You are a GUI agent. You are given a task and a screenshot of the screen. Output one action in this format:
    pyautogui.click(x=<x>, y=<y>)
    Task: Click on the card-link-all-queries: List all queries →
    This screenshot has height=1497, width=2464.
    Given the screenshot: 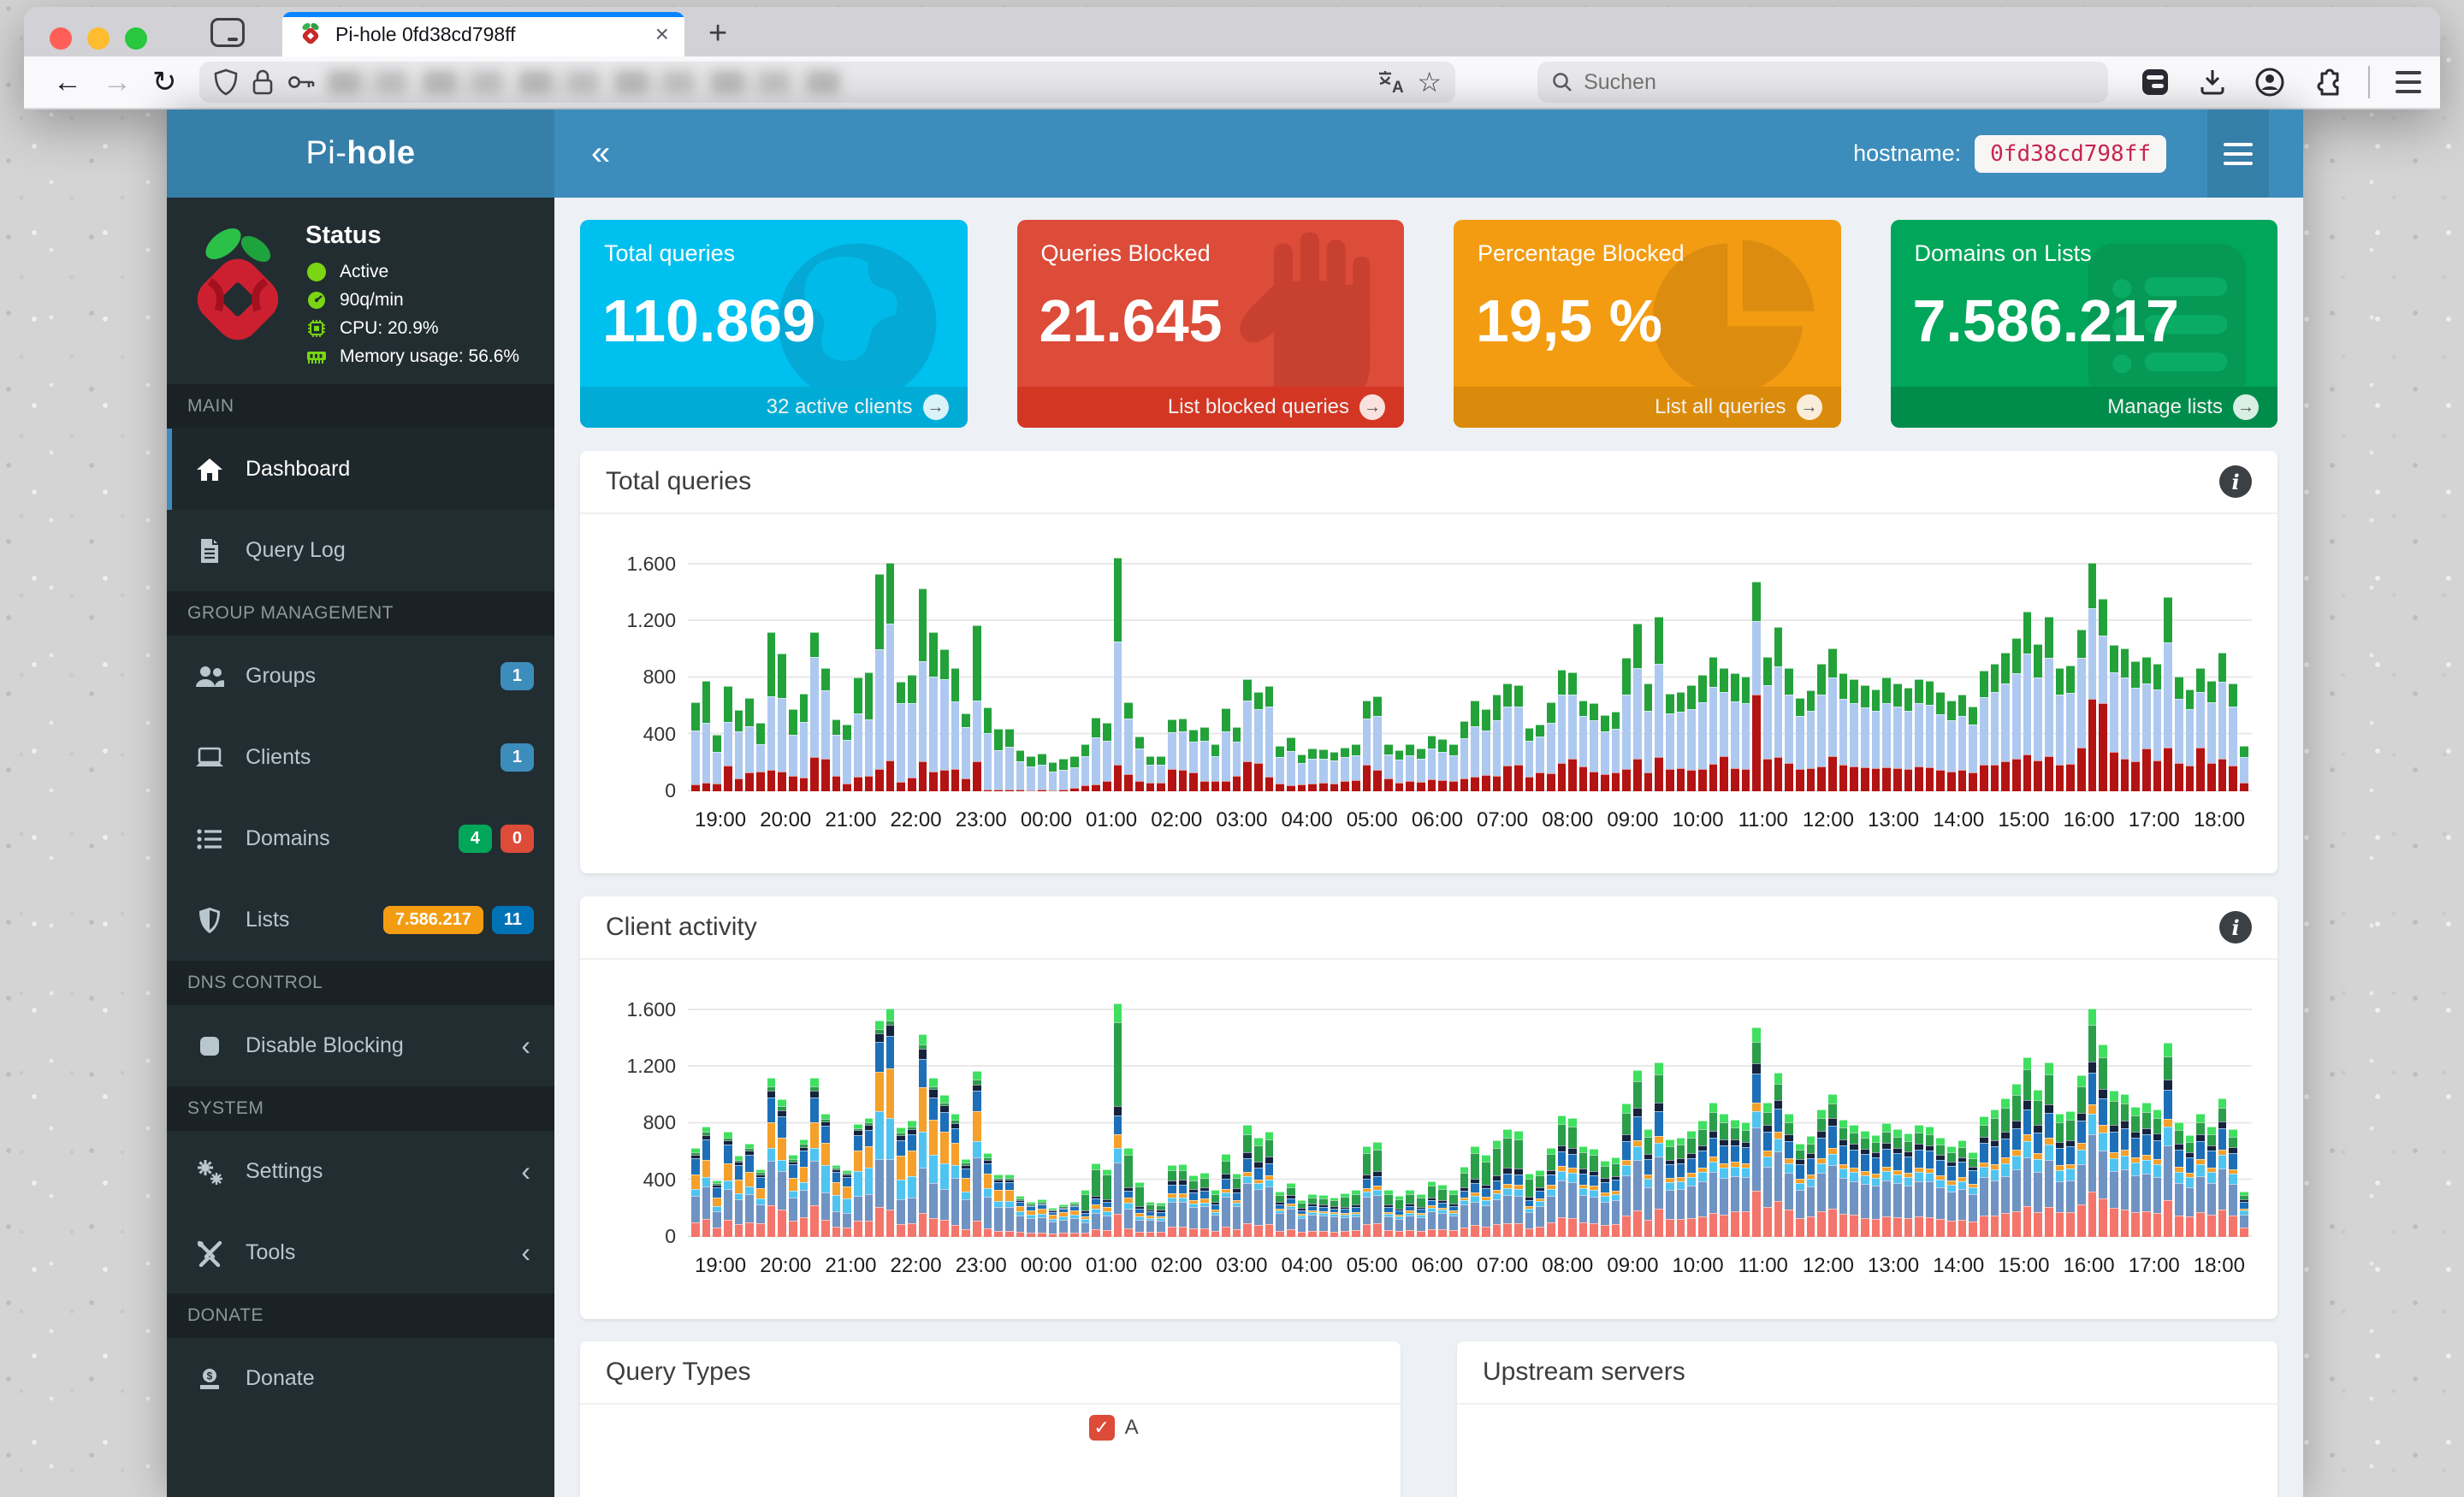 What is the action you would take?
    pyautogui.click(x=1647, y=407)
    